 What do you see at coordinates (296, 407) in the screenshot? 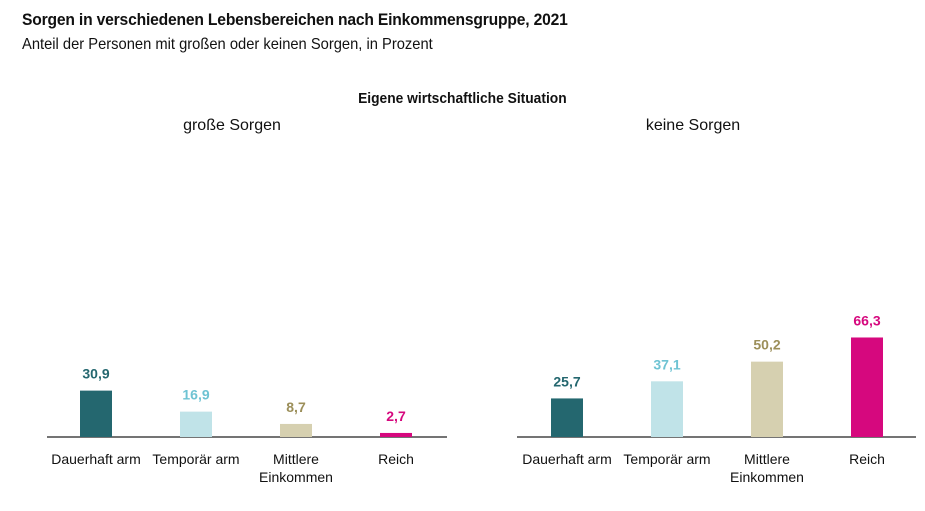
I see `data-label: 8,7` at bounding box center [296, 407].